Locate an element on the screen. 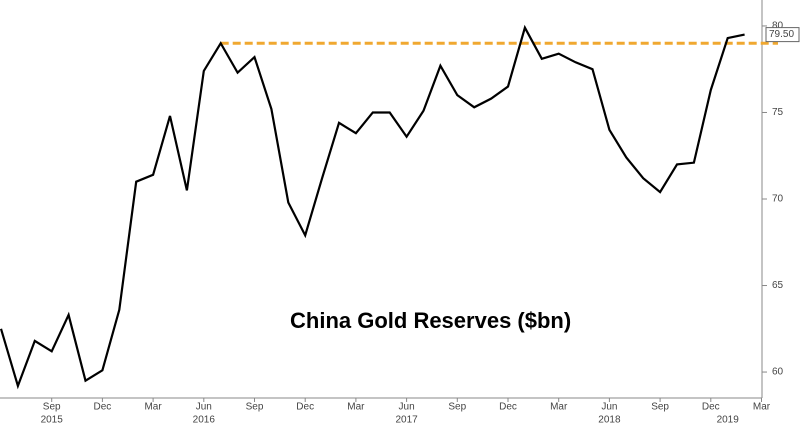 The height and width of the screenshot is (429, 800). year-label: 2019 is located at coordinates (728, 420).